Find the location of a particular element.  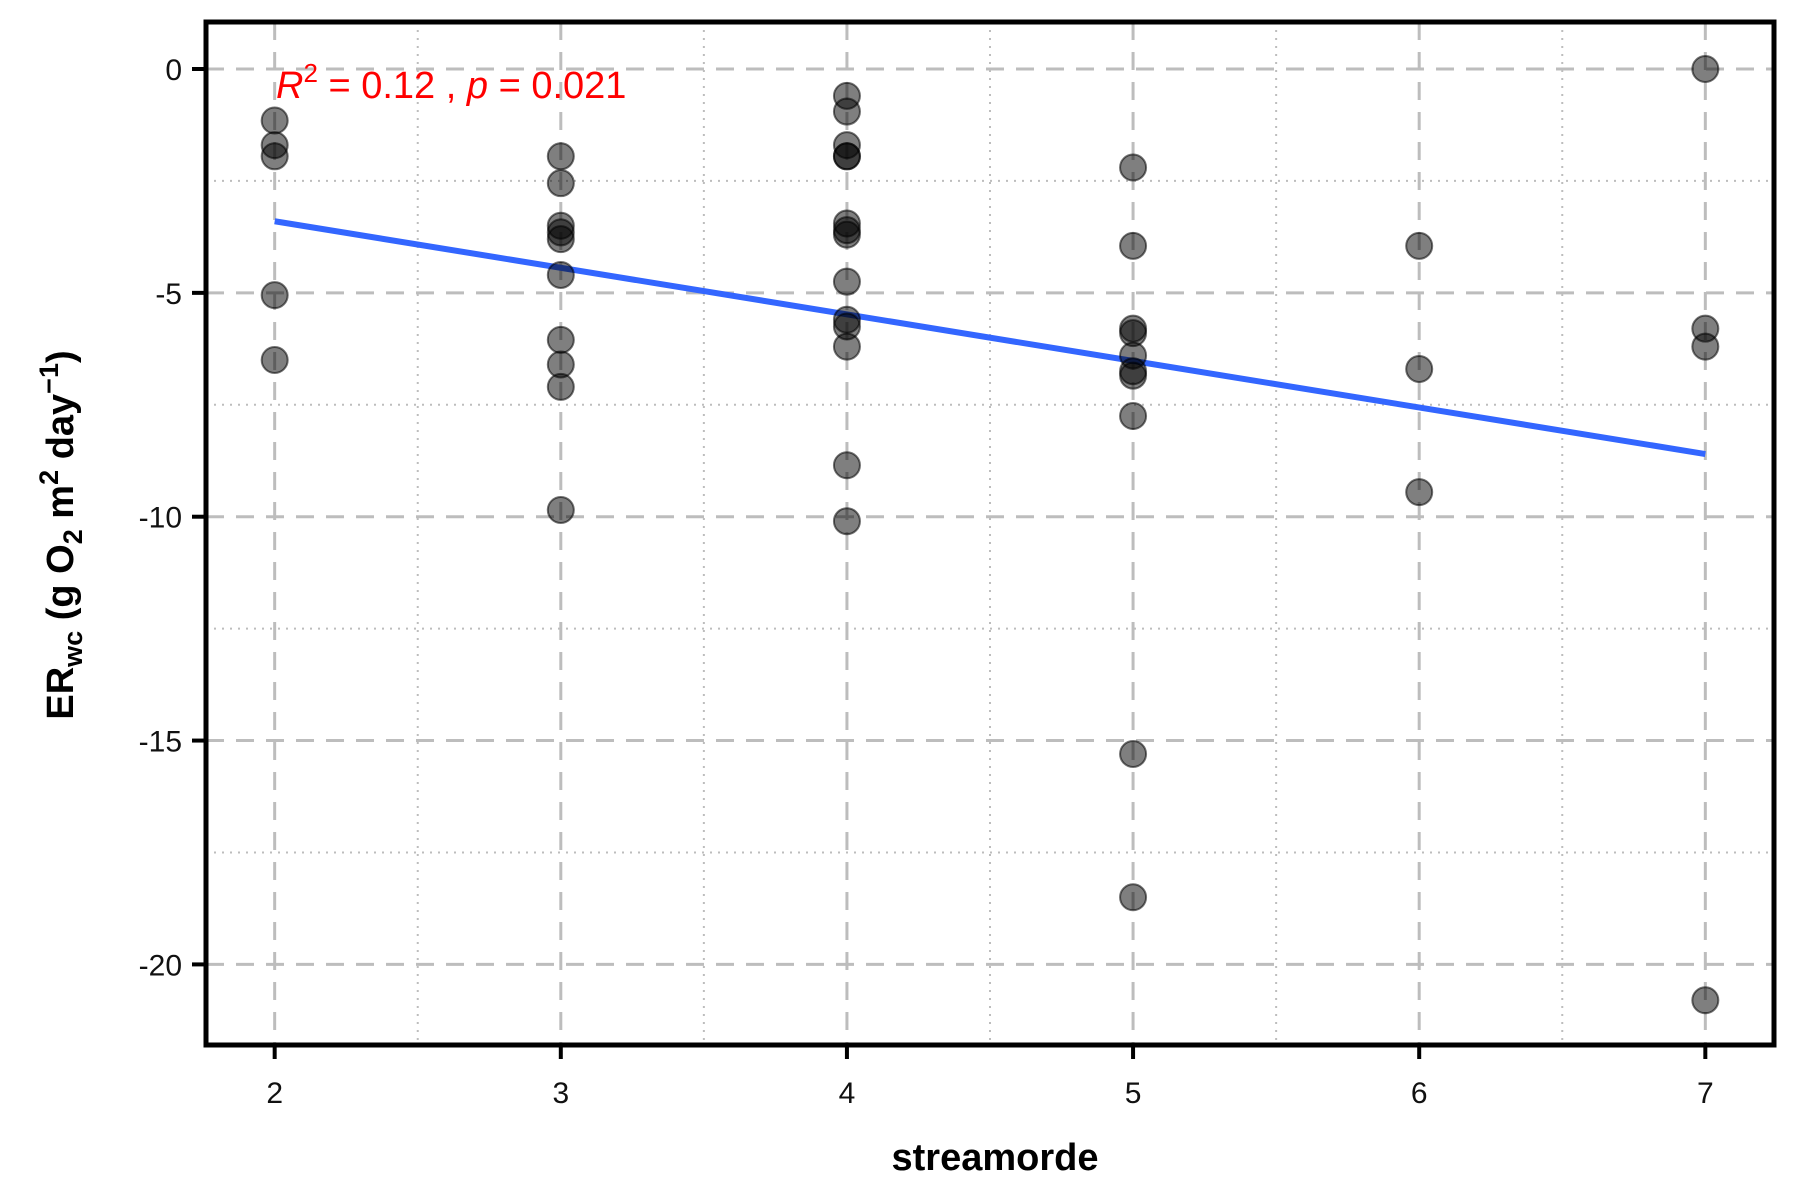

x-tick-label: 3 is located at coordinates (560, 1093).